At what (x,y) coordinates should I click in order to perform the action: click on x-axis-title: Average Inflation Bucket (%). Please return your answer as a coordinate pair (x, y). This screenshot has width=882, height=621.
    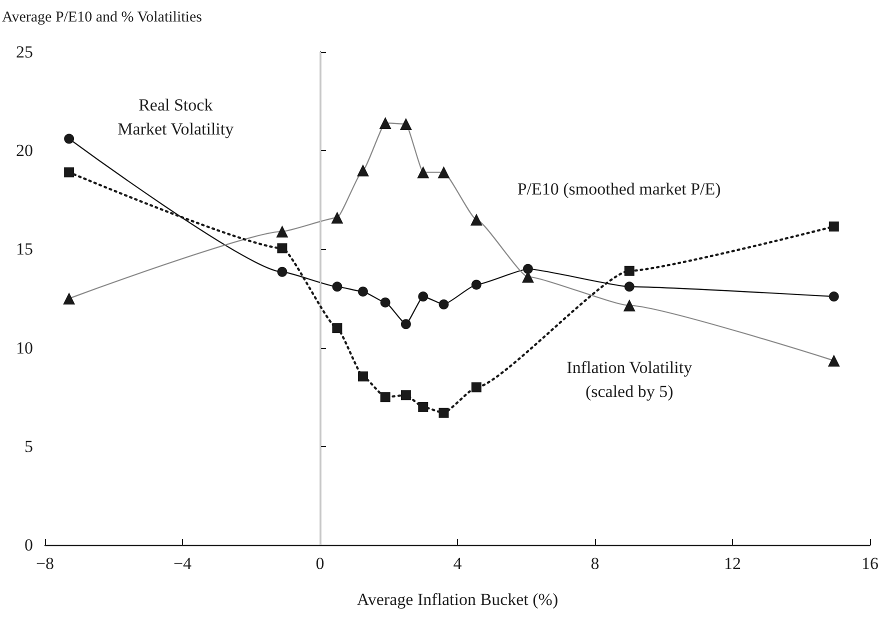
    Looking at the image, I should click on (457, 599).